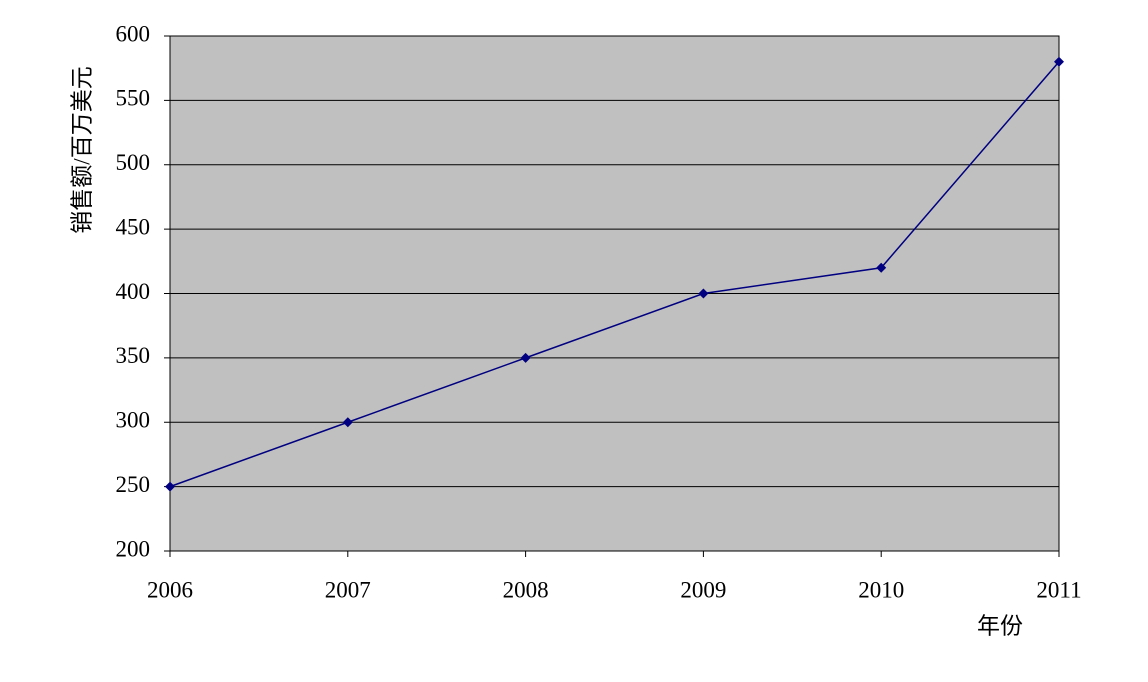  I want to click on x-tick-label: 2007, so click(348, 589).